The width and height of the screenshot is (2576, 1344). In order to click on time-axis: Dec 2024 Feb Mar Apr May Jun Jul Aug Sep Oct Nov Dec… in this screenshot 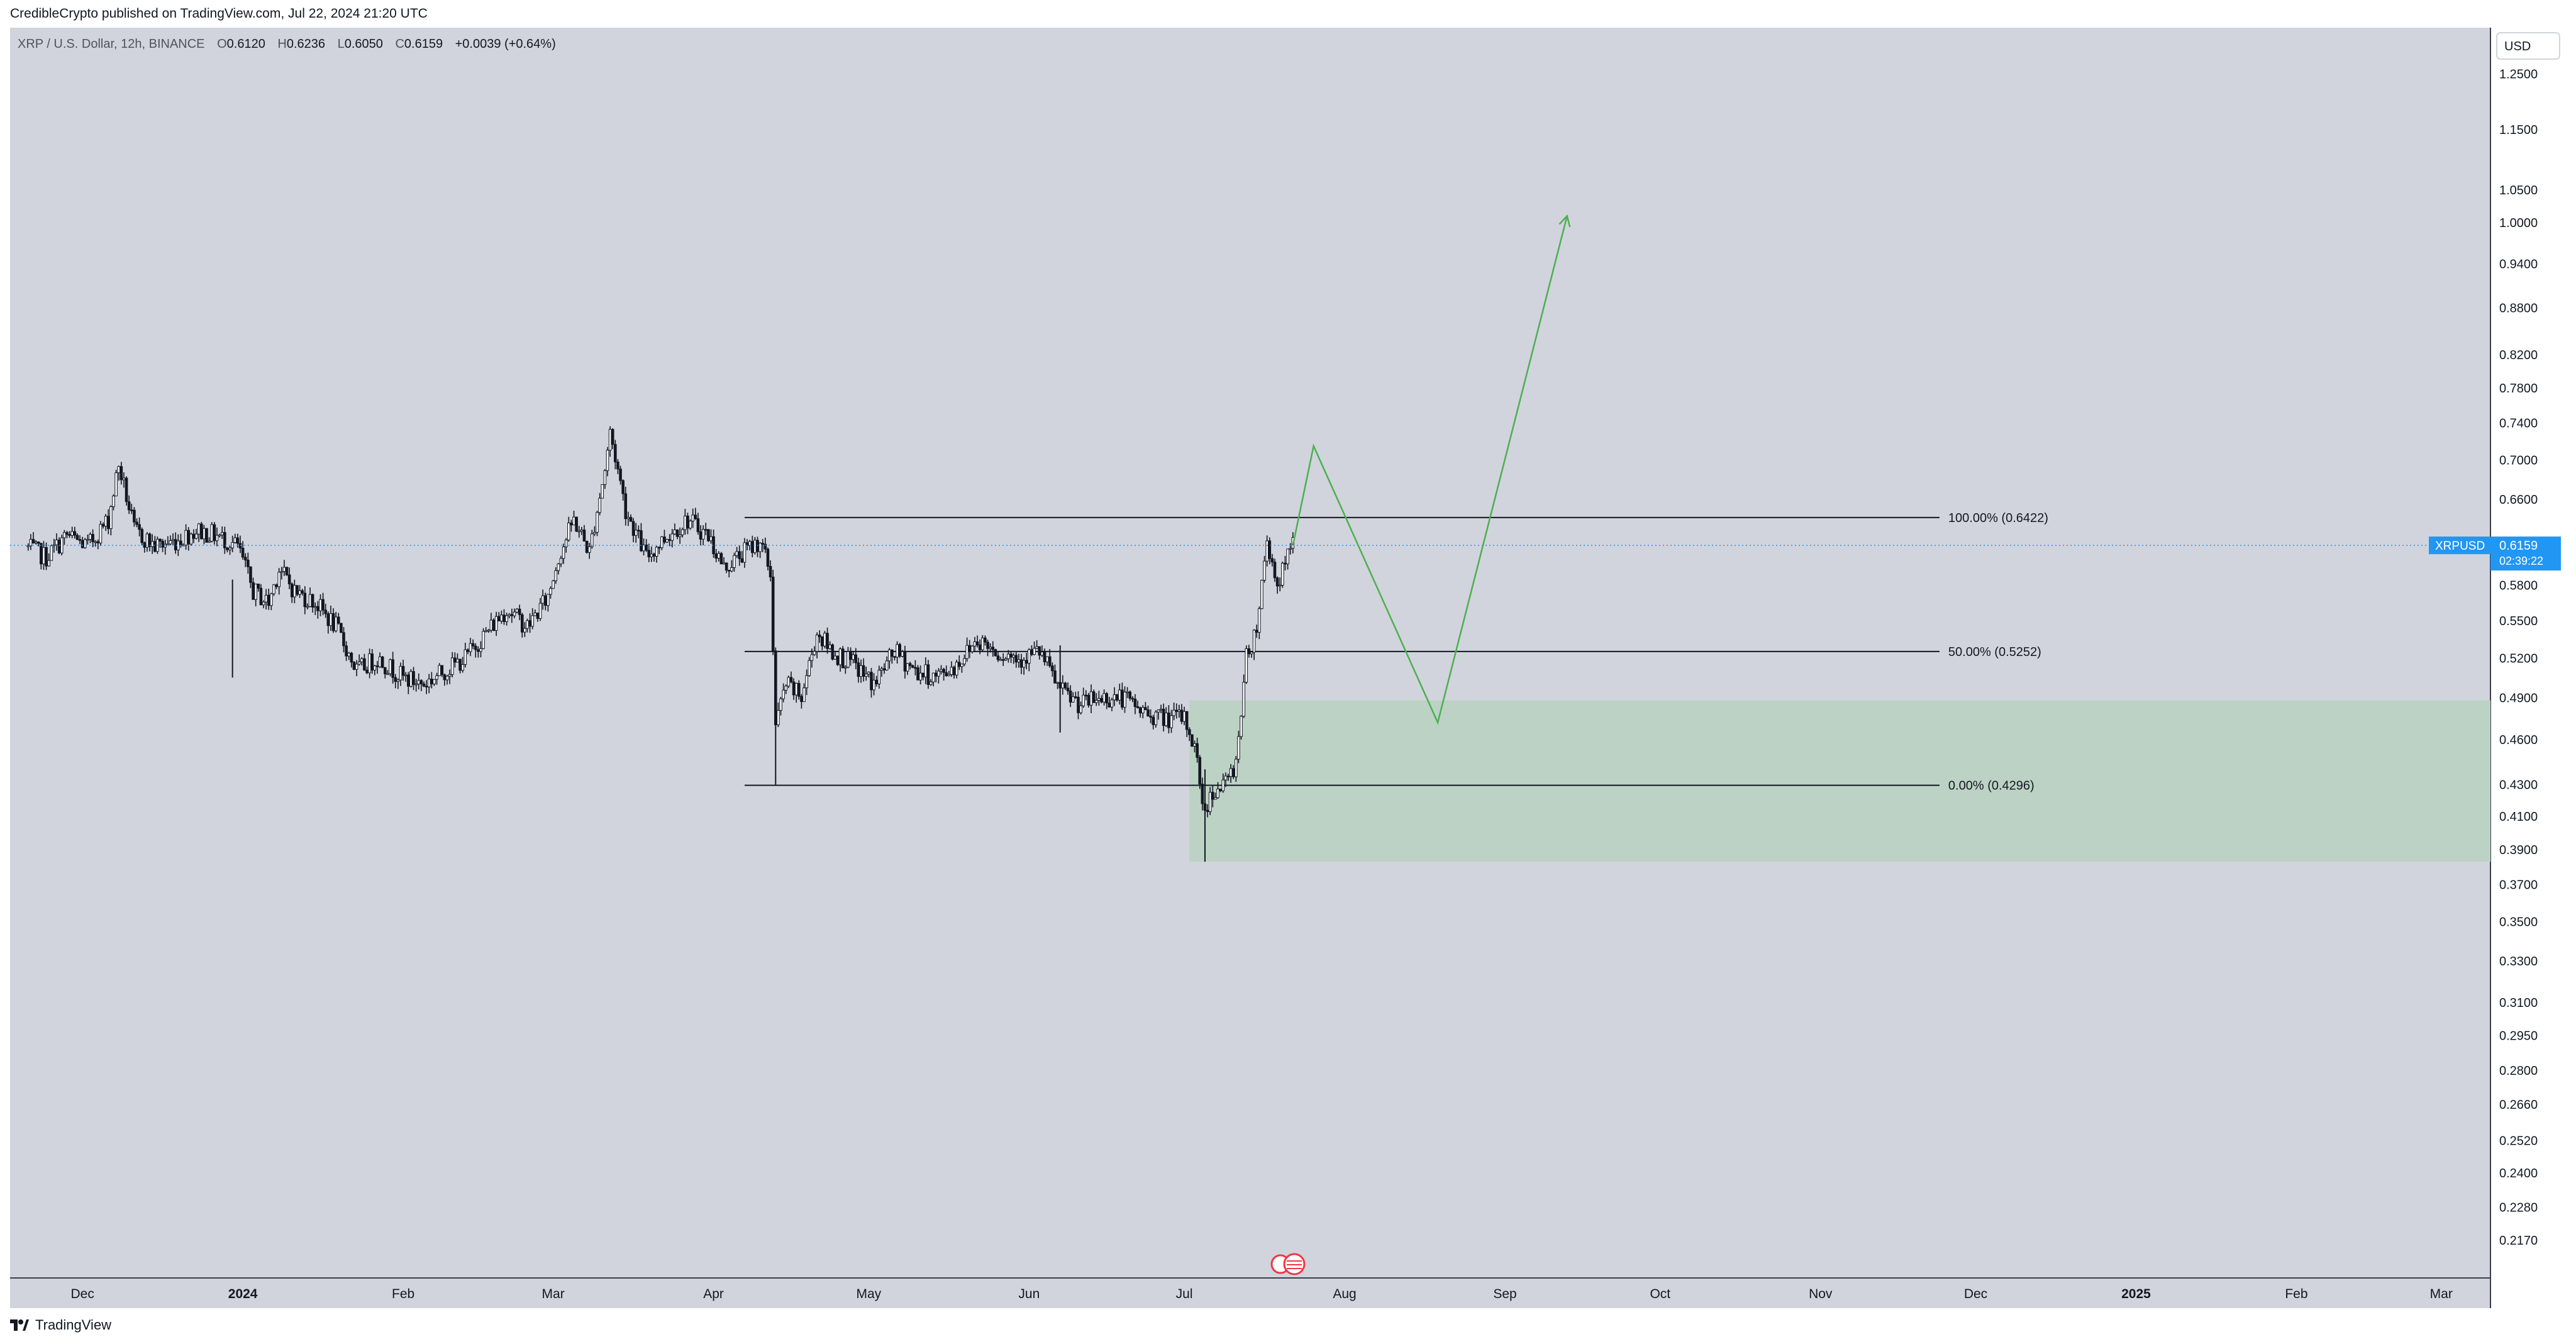, I will do `click(1261, 1294)`.